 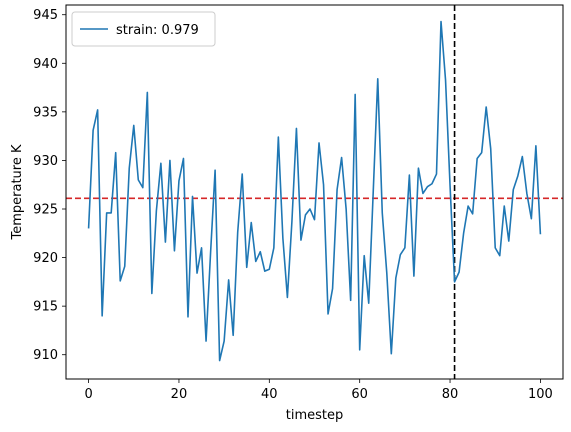 What do you see at coordinates (45, 15) in the screenshot?
I see `y-tick-label: 945` at bounding box center [45, 15].